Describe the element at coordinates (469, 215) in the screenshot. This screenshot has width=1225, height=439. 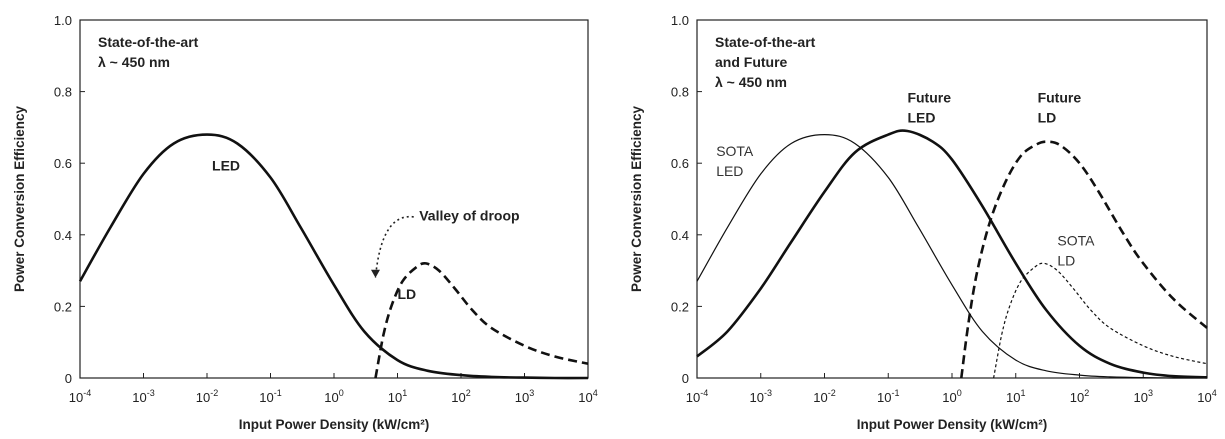
I see `curve-annotation: Valley of droop` at that location.